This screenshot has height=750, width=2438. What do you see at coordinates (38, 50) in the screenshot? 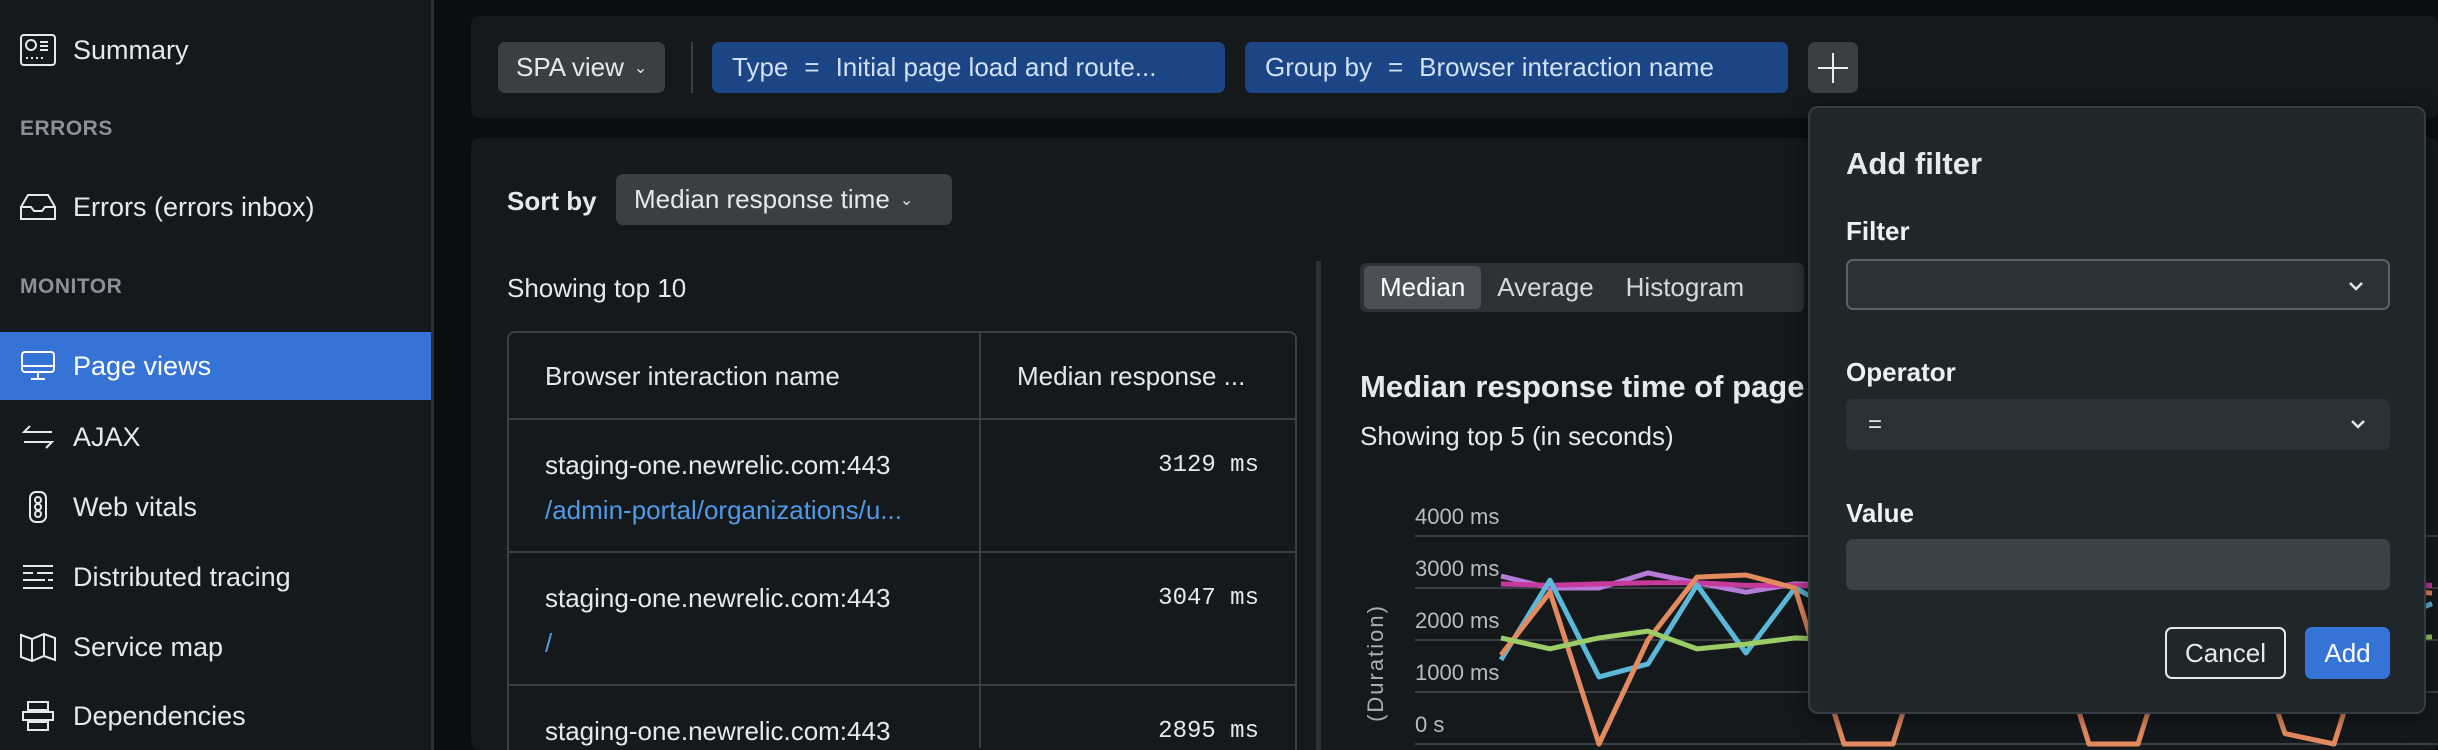
I see `dashboard-icon` at bounding box center [38, 50].